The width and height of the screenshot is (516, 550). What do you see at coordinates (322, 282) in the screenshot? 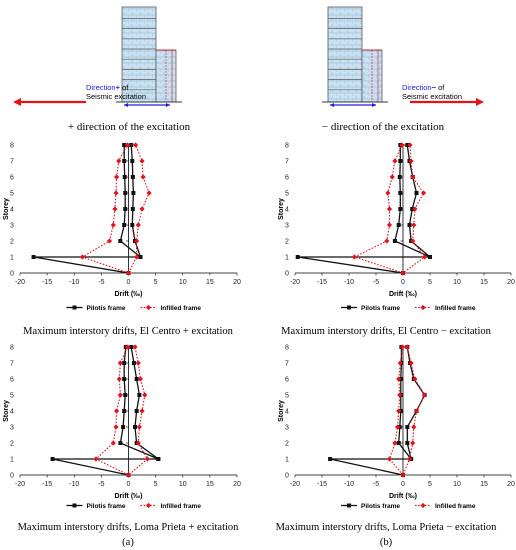
I see `x-tick-label: -15` at bounding box center [322, 282].